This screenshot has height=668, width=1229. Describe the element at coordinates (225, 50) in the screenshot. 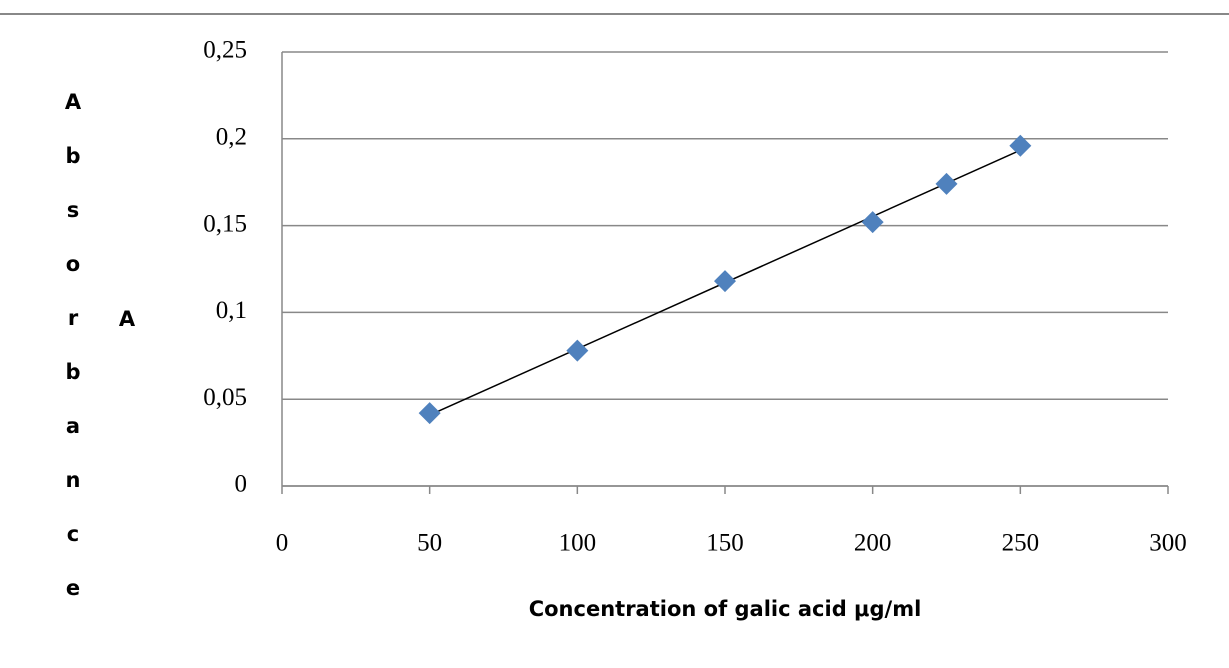

I see `y-tick-label: 0,25` at that location.